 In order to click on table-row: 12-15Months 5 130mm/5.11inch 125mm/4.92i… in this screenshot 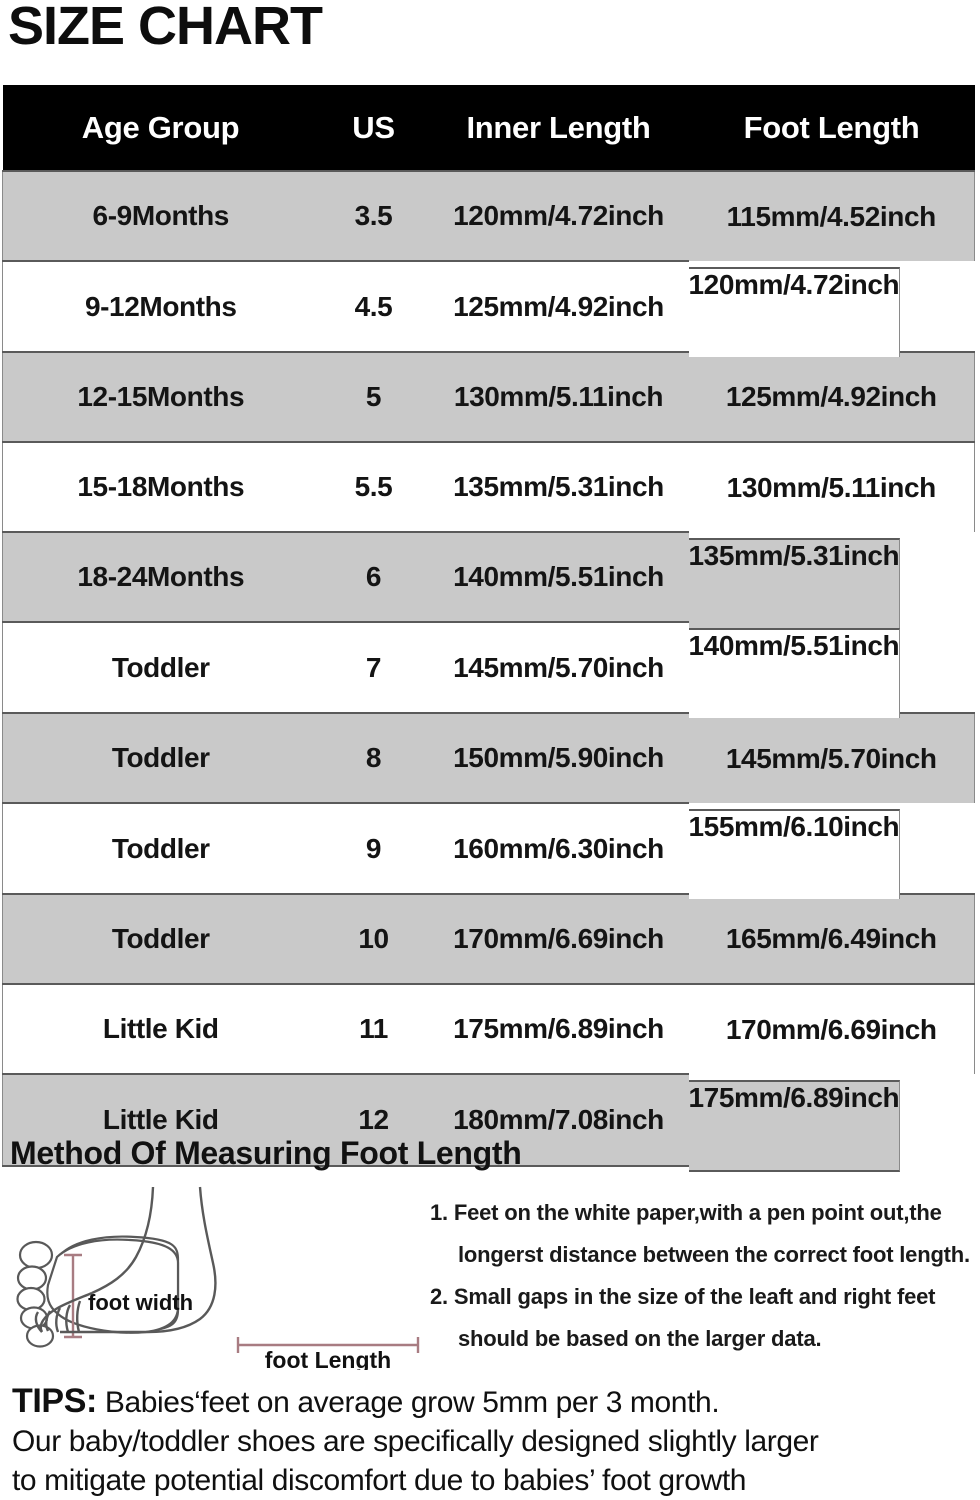, I will do `click(488, 396)`.